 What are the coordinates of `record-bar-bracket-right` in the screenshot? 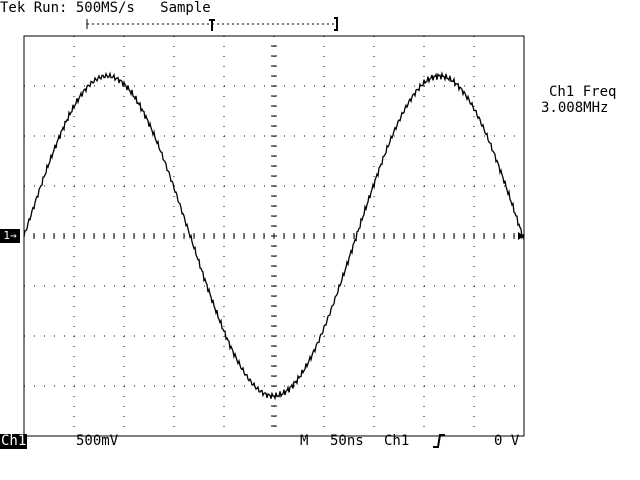 It's located at (336, 24).